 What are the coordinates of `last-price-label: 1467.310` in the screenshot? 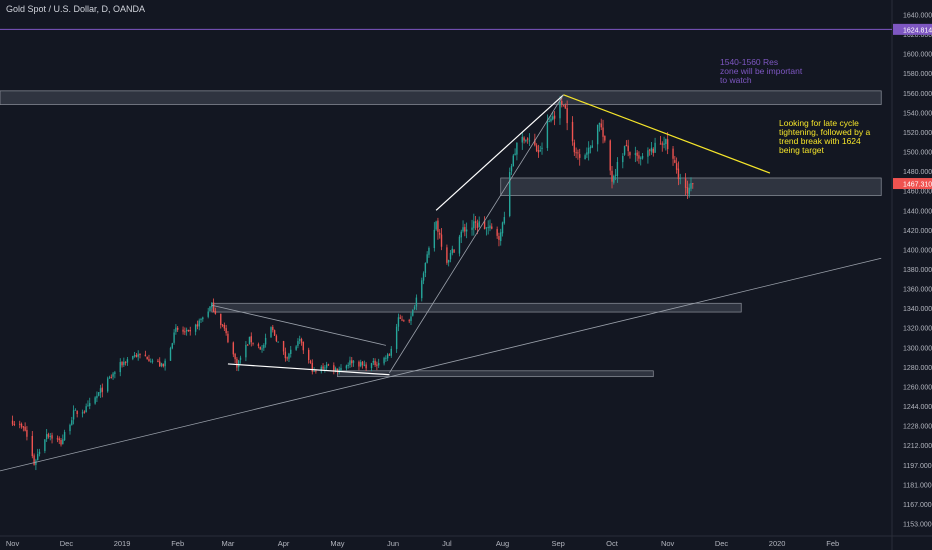 It's located at (917, 185).